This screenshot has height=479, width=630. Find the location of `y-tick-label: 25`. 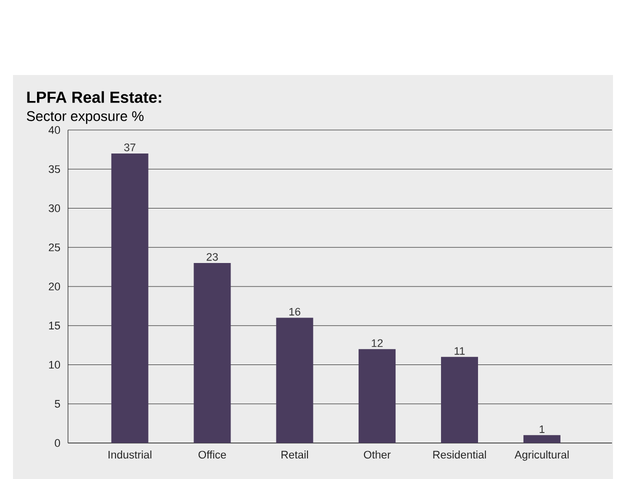

y-tick-label: 25 is located at coordinates (54, 248).